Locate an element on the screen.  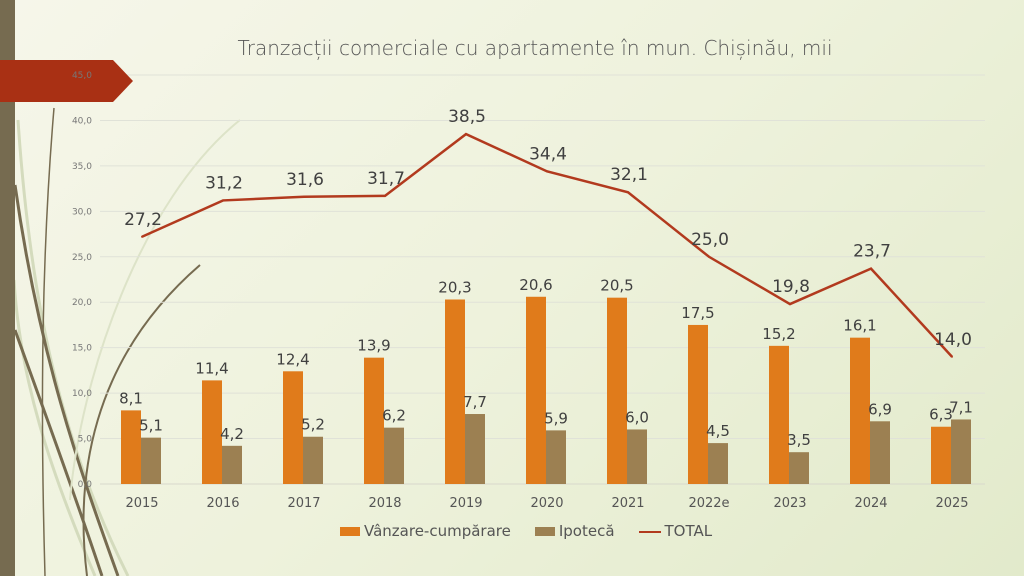
y-tick-label: 30,0 is located at coordinates (82, 212).